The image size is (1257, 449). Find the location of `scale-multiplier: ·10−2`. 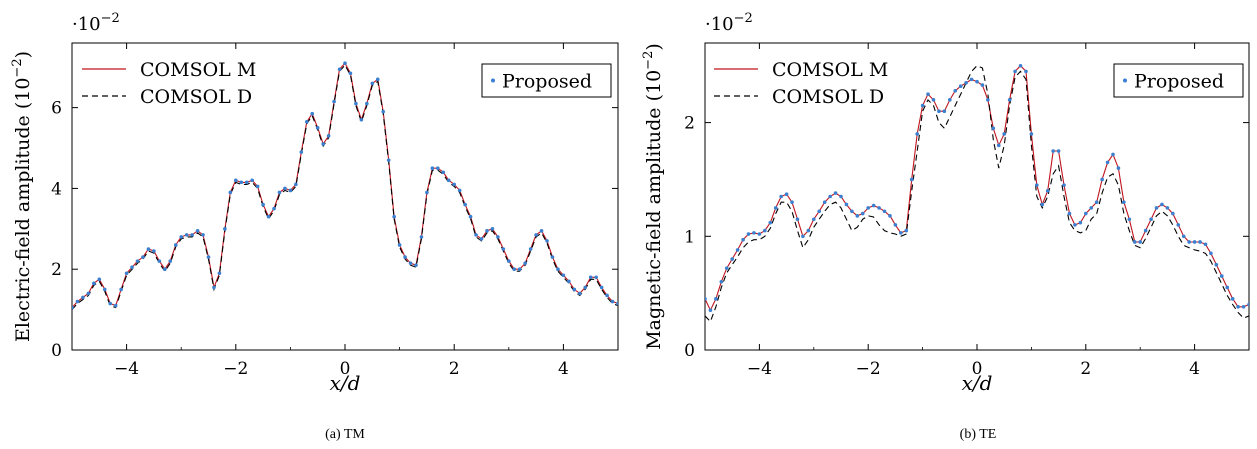

scale-multiplier: ·10−2 is located at coordinates (96, 23).